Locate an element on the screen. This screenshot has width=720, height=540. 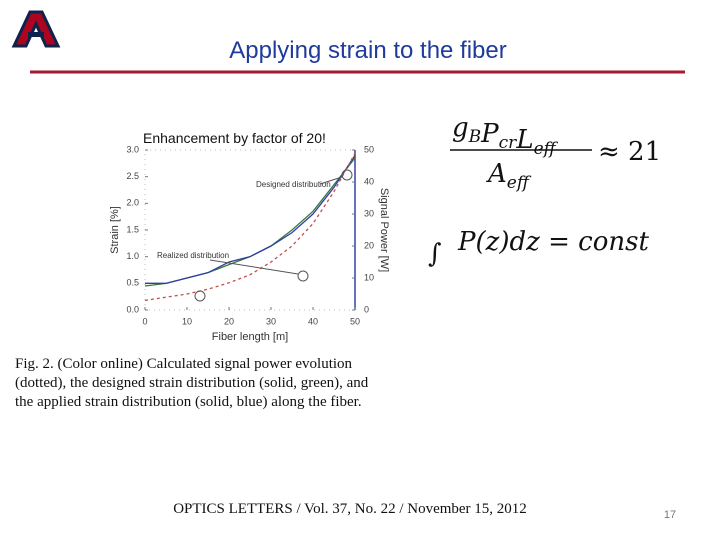
annotation: Realized distribution is located at coordinates (193, 255).